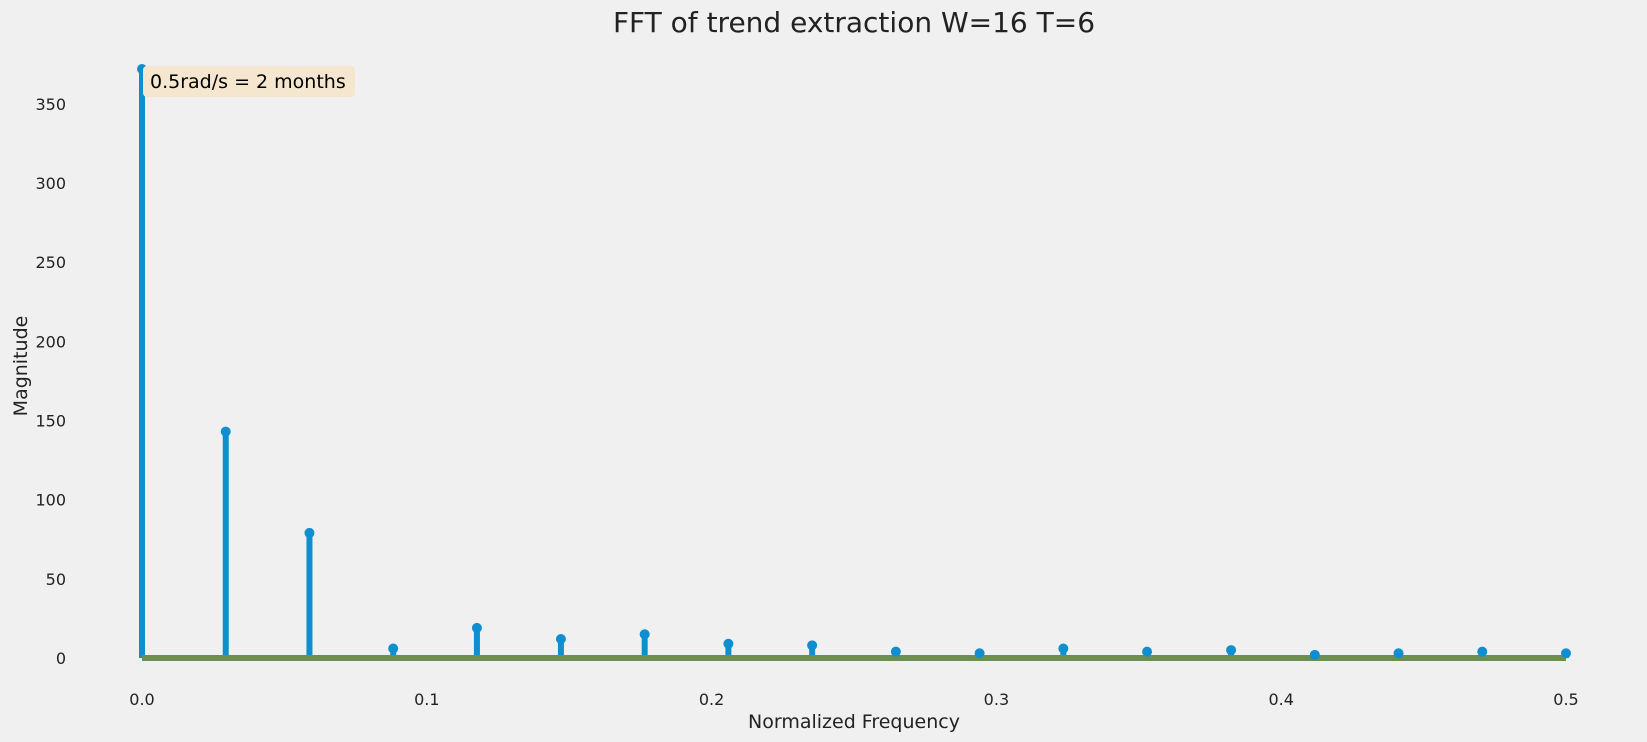 Image resolution: width=1647 pixels, height=742 pixels. What do you see at coordinates (21, 366) in the screenshot?
I see `y-axis-label: Magnitude` at bounding box center [21, 366].